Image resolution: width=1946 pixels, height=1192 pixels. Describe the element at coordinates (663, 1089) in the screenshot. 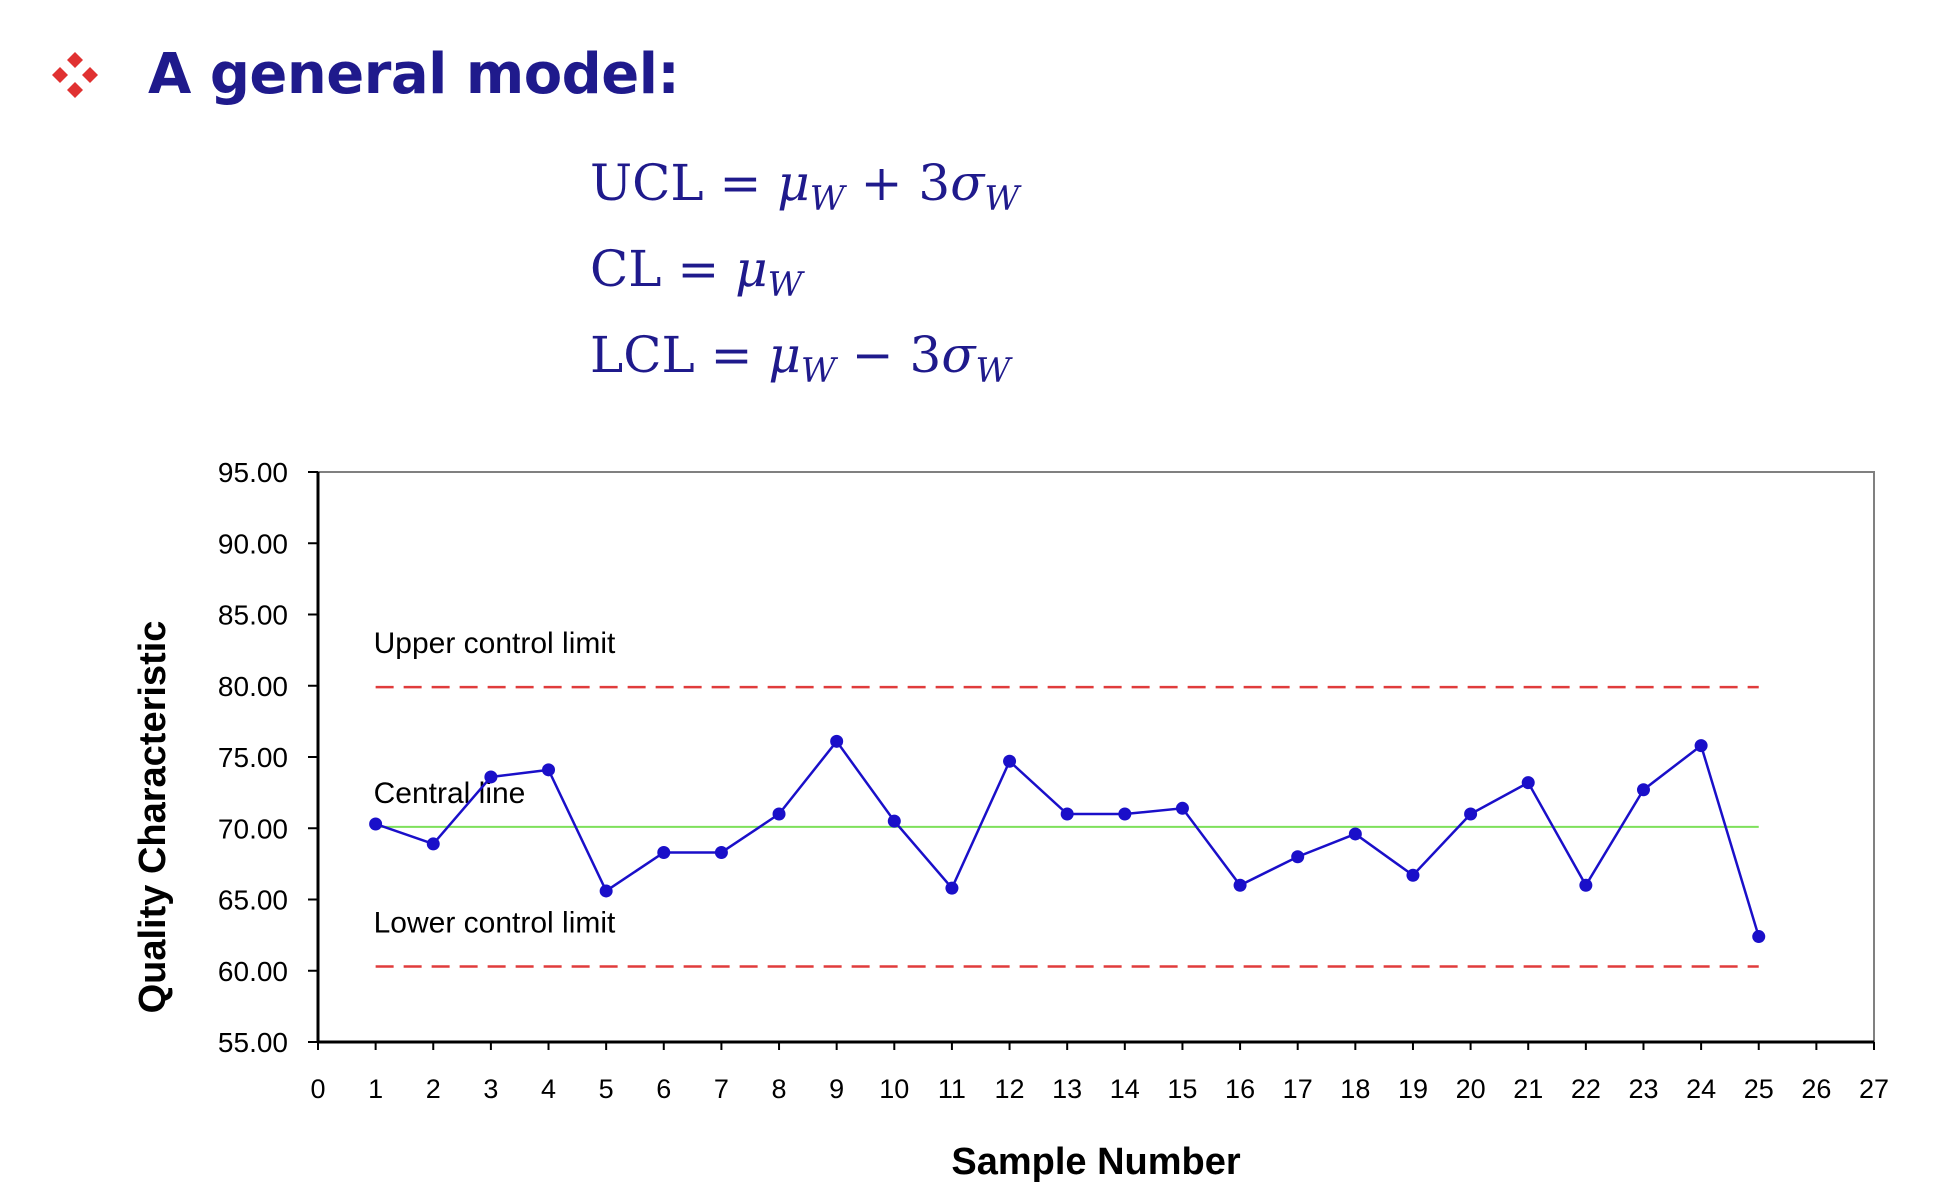

I see `x-tick-label: 6` at that location.